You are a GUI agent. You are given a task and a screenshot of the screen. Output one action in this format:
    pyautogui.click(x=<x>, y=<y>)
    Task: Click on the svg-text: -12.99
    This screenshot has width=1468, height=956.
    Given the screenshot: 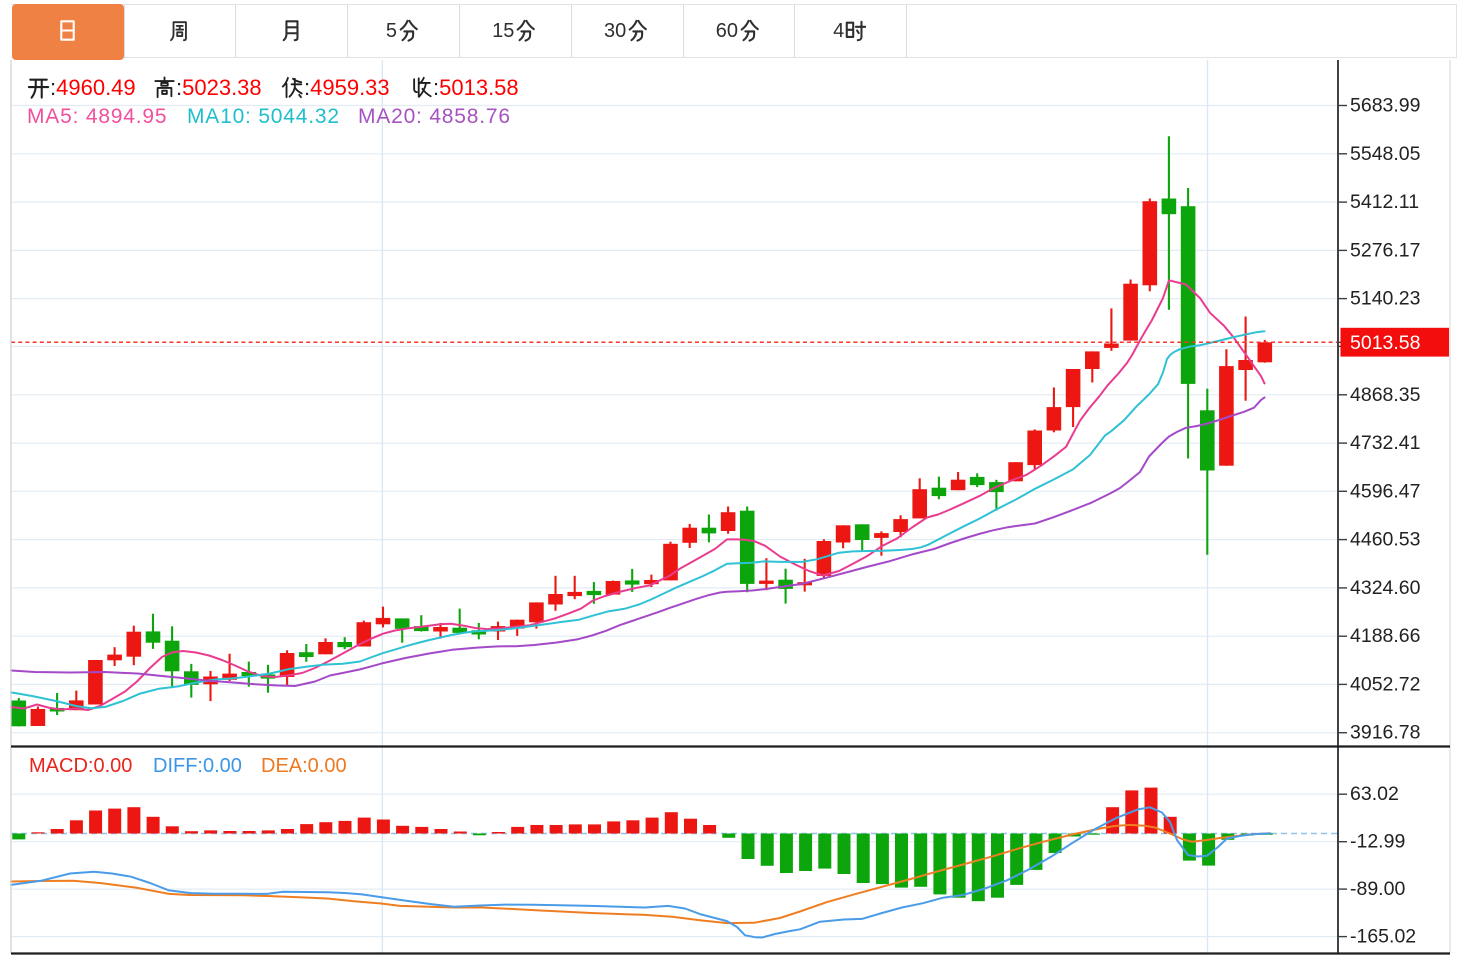 What is the action you would take?
    pyautogui.click(x=1377, y=842)
    